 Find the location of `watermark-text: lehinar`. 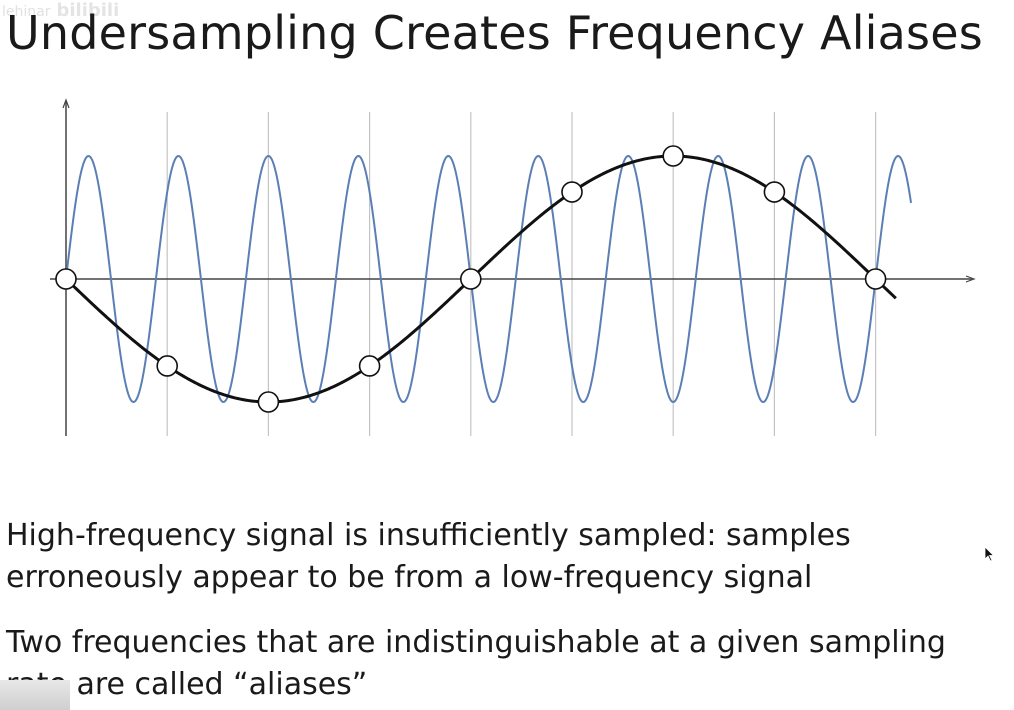

watermark-text: lehinar is located at coordinates (26, 12).